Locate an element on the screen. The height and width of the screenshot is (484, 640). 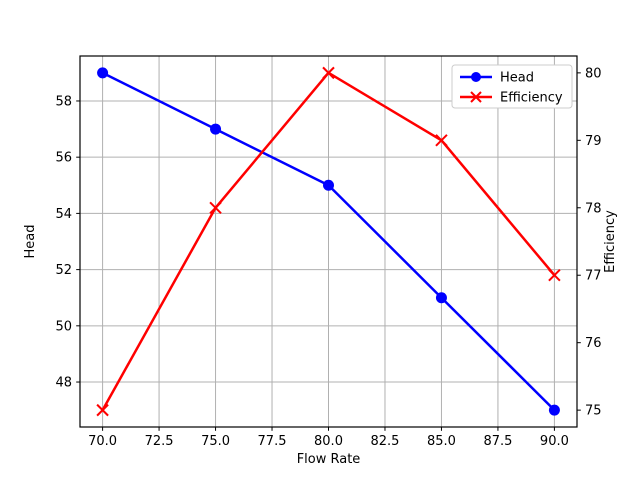
y-axis-label-right: Efficiency is located at coordinates (610, 241).